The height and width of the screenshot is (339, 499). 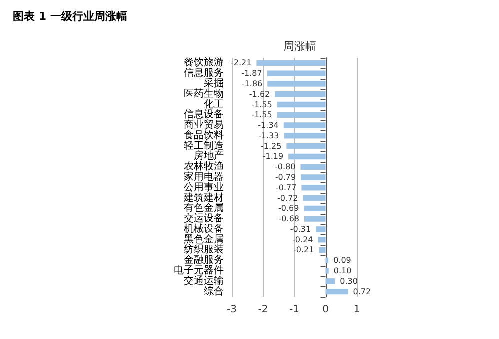 I want to click on y-tick-label: 公用事业, so click(x=204, y=187).